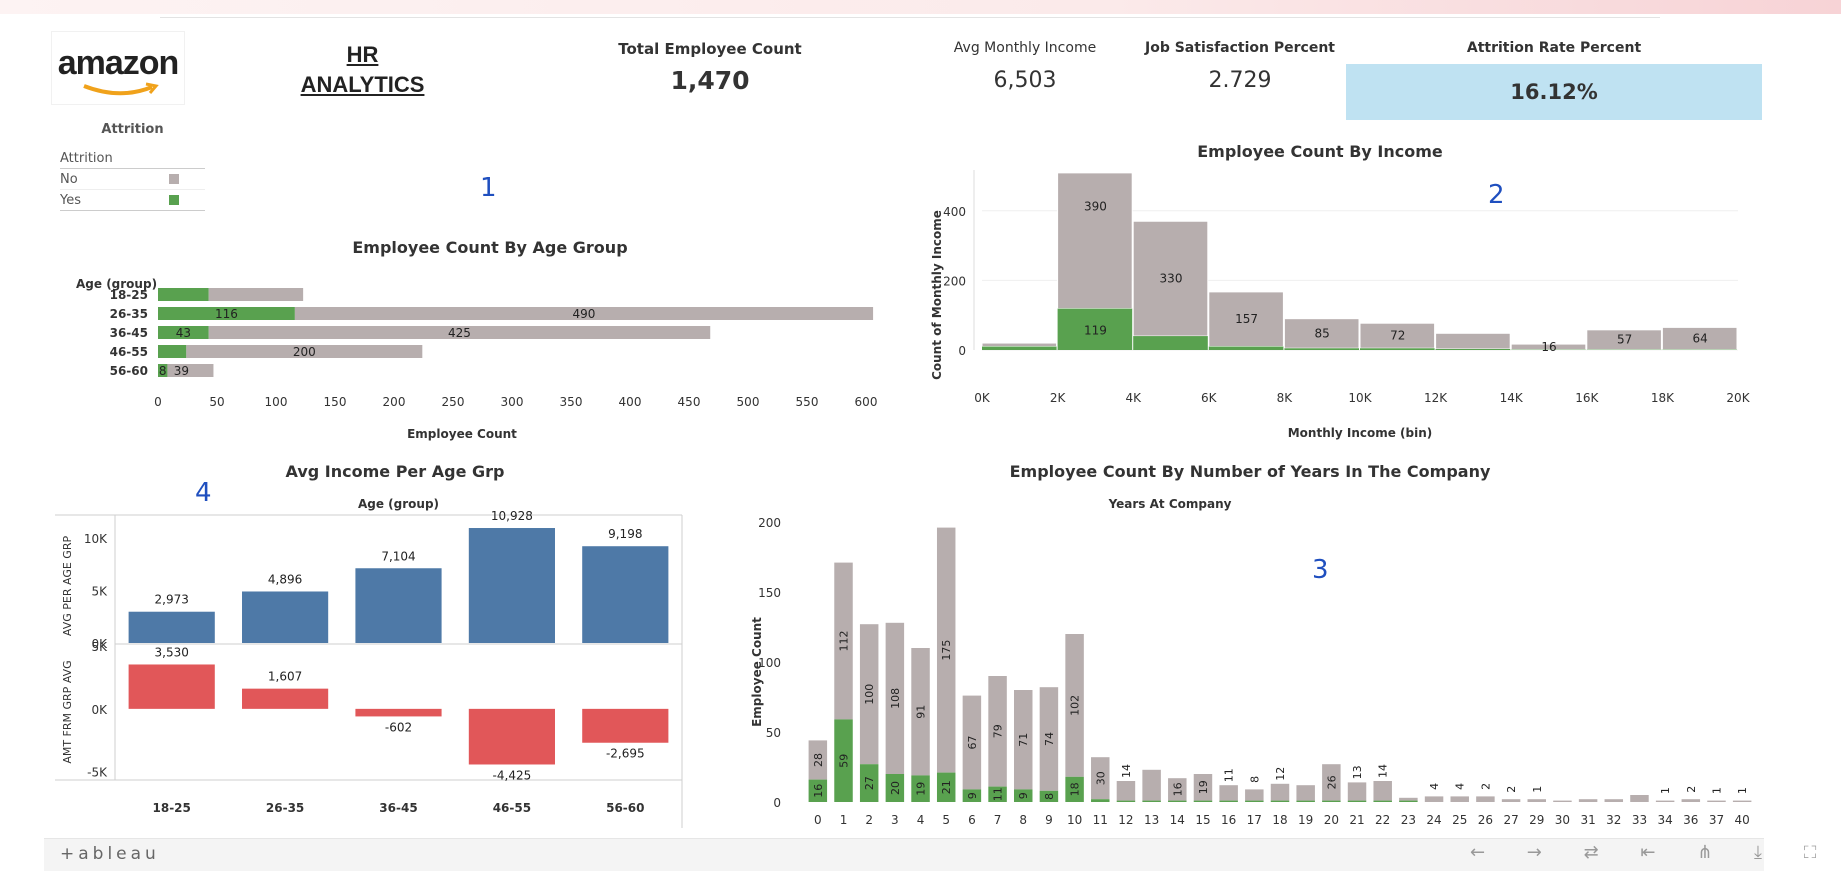 This screenshot has width=1841, height=873. I want to click on years-bar-no-label: 26, so click(1331, 782).